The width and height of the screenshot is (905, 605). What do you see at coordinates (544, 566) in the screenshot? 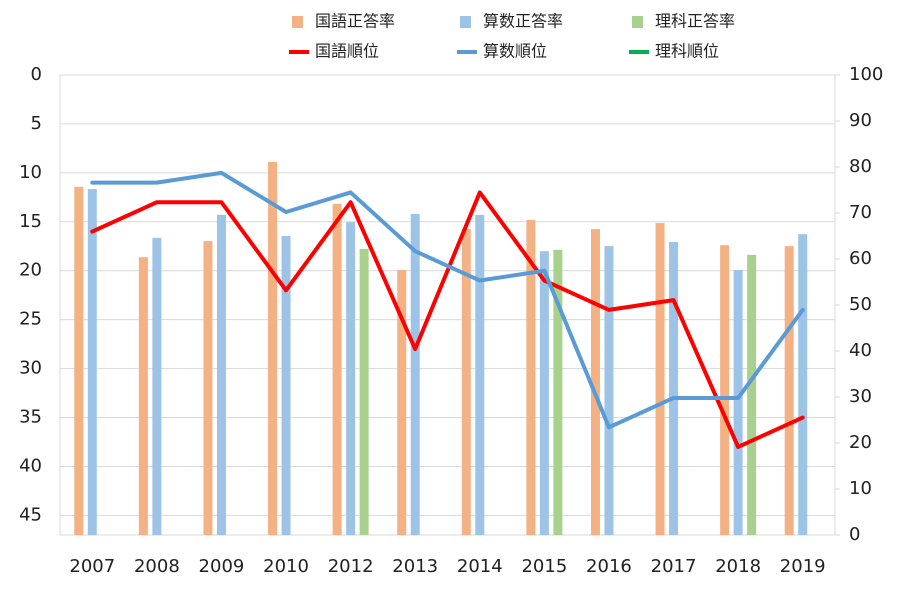
I see `x-tick-label: 2015` at bounding box center [544, 566].